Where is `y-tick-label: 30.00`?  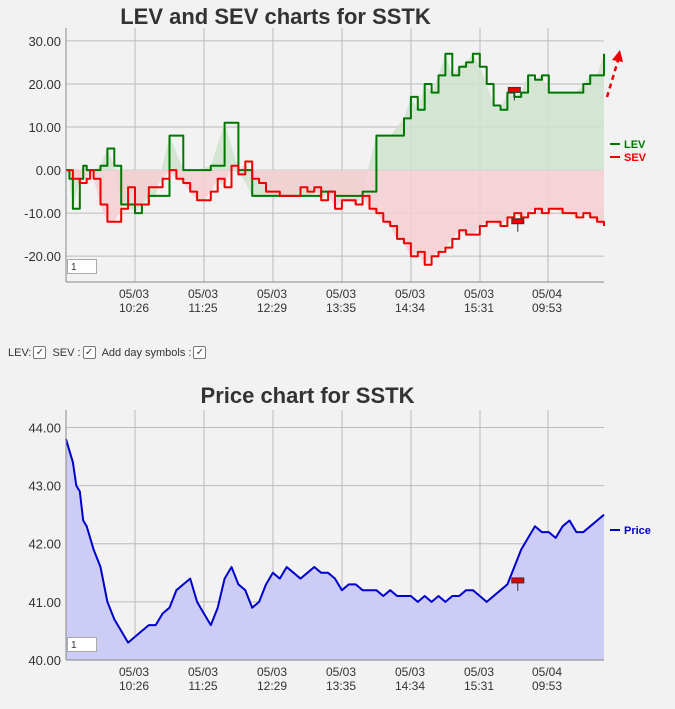
y-tick-label: 30.00 is located at coordinates (44, 41).